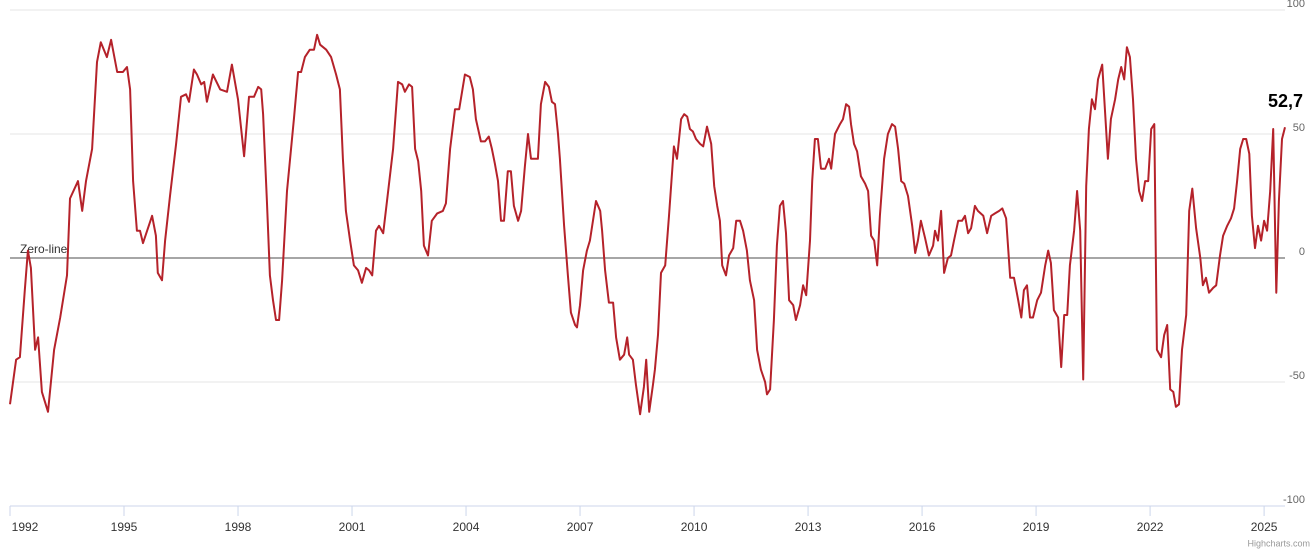  I want to click on credits: Highcharts.com, so click(1278, 543).